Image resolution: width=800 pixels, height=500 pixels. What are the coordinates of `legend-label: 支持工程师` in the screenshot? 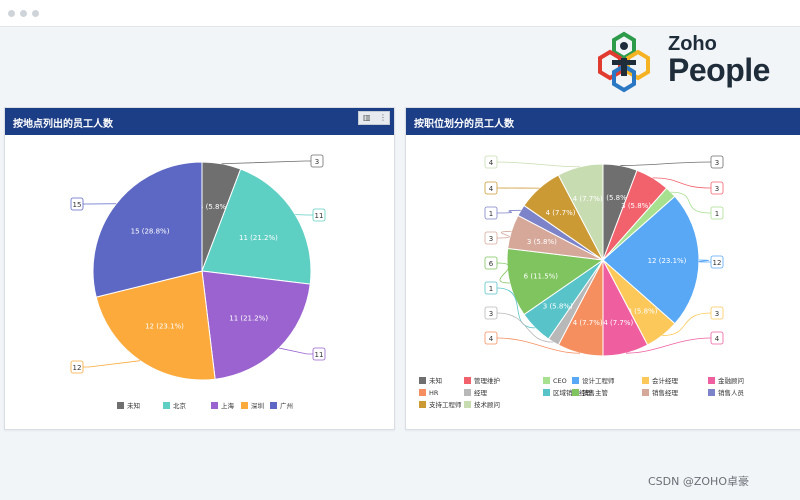 It's located at (445, 404).